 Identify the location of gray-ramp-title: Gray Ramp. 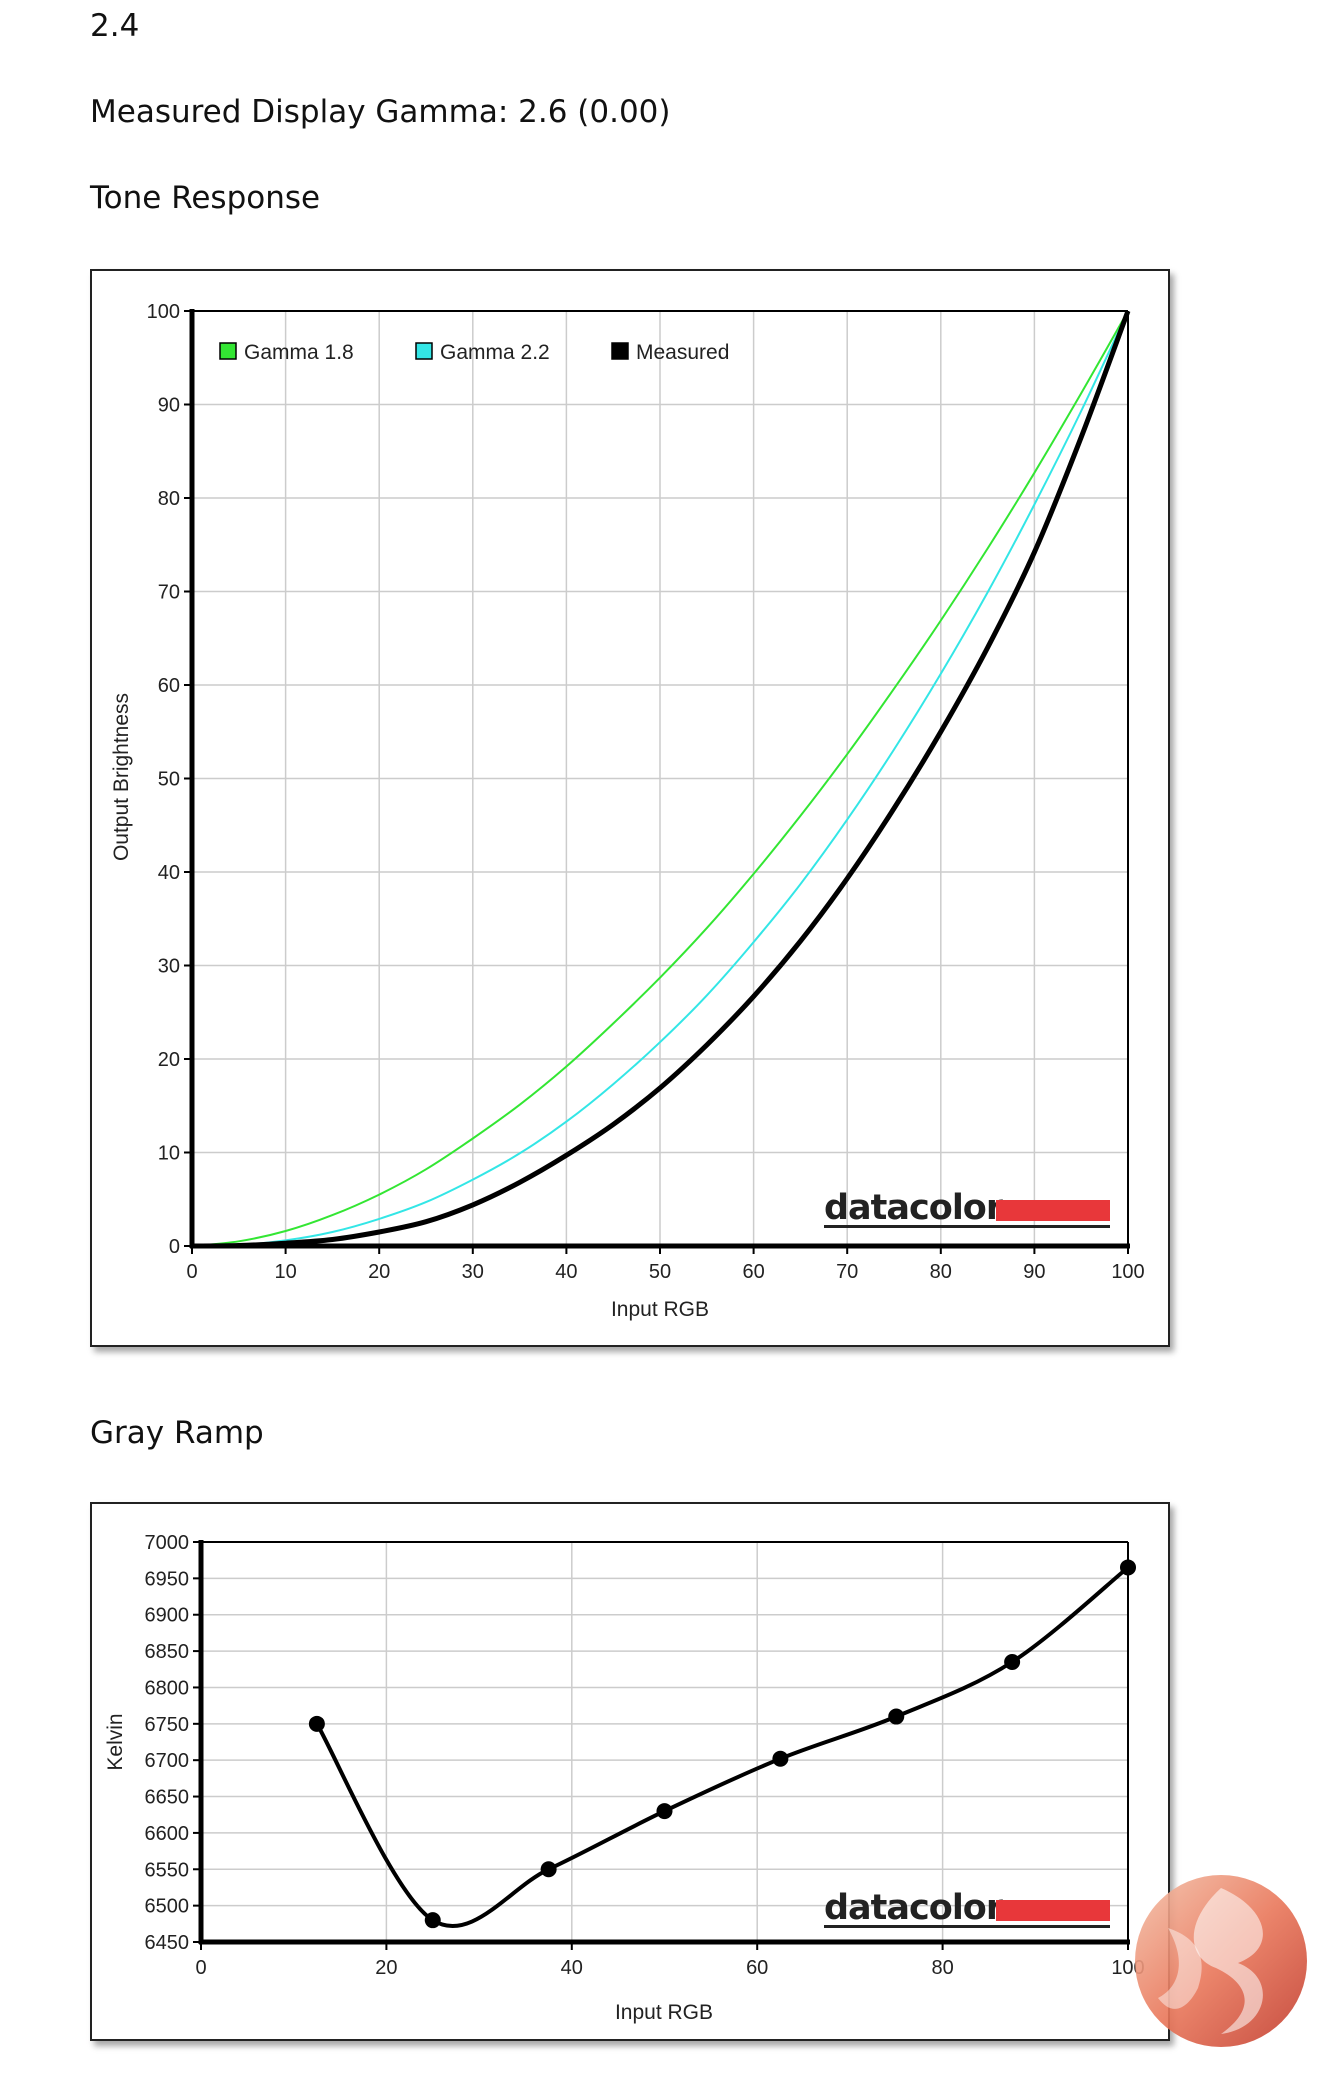
(177, 1433).